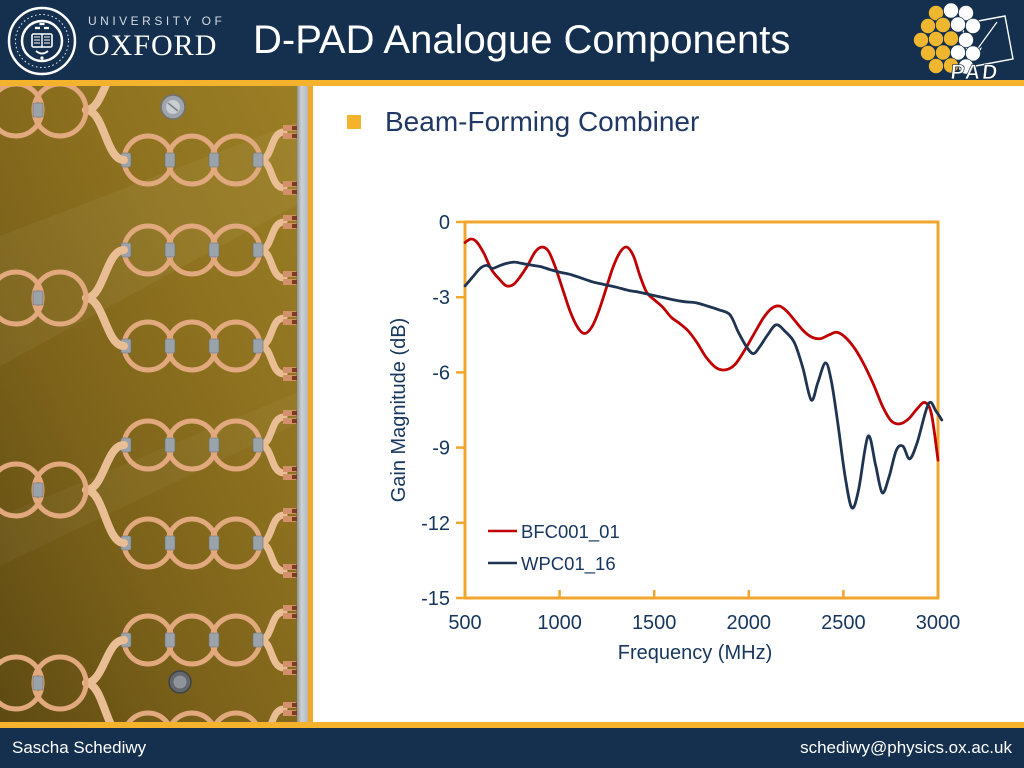 The width and height of the screenshot is (1024, 768). What do you see at coordinates (843, 623) in the screenshot?
I see `x-tick-label: 2500` at bounding box center [843, 623].